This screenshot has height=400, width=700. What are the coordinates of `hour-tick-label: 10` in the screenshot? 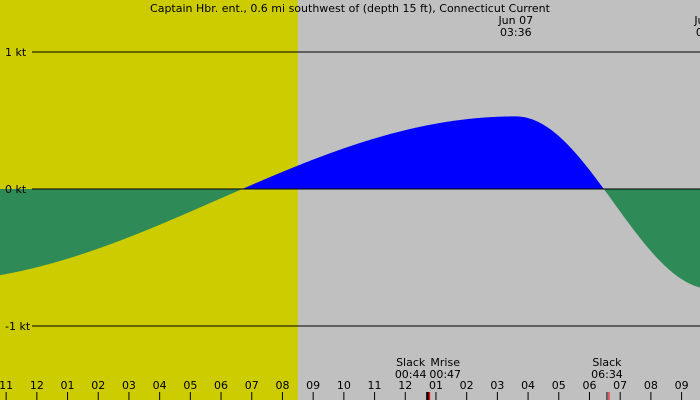 It's located at (344, 385).